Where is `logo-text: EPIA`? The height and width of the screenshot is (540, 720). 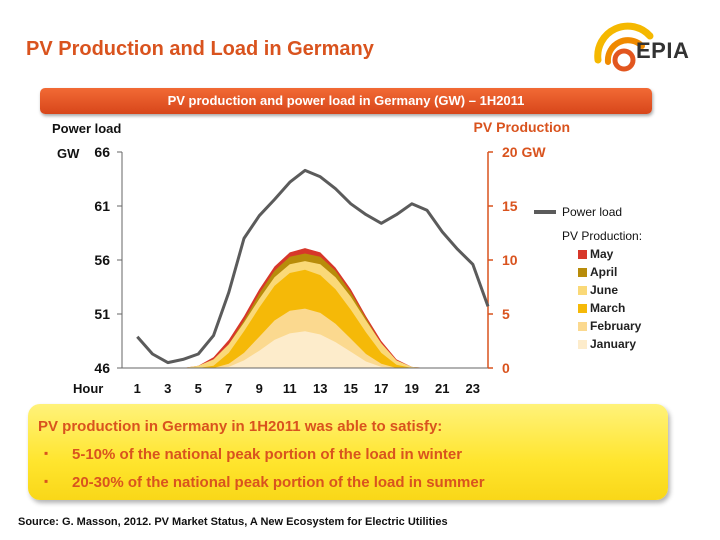 logo-text: EPIA is located at coordinates (663, 50).